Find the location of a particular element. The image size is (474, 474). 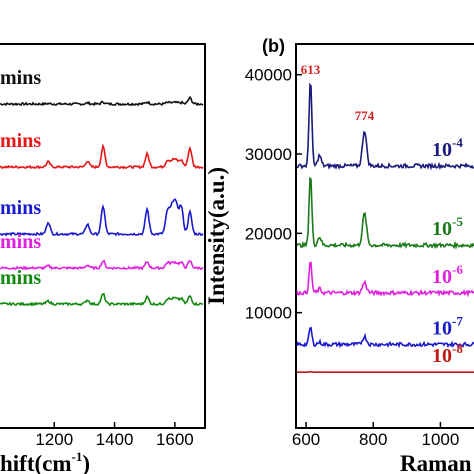

panel-a-x-tick-label: 1400 is located at coordinates (115, 439).